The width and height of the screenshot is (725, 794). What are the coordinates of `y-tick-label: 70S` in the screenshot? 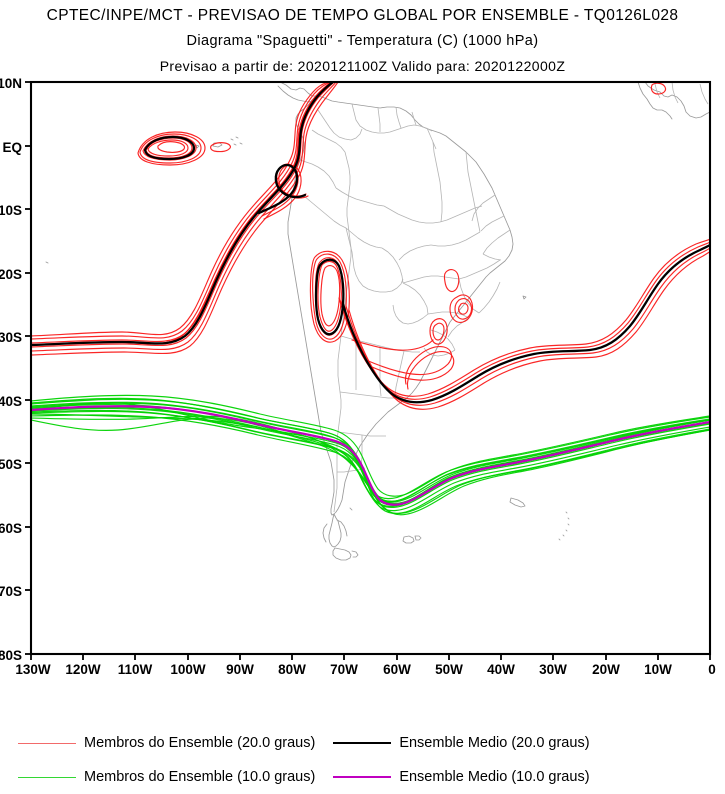 It's located at (11, 591).